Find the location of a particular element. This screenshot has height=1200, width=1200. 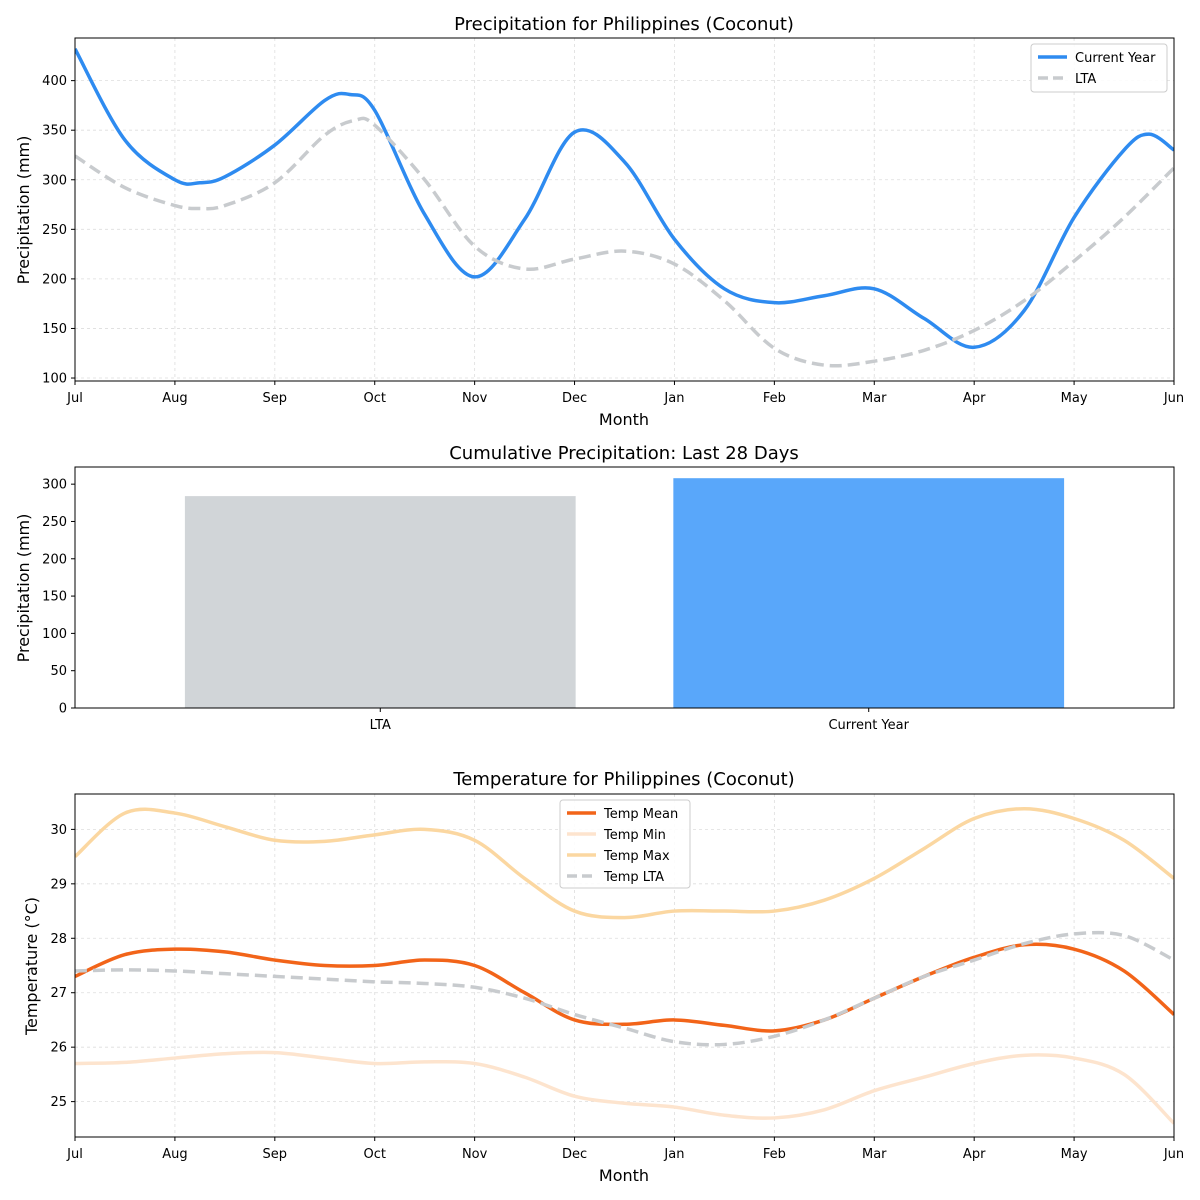

legend-label-lta: LTA is located at coordinates (1085, 79).